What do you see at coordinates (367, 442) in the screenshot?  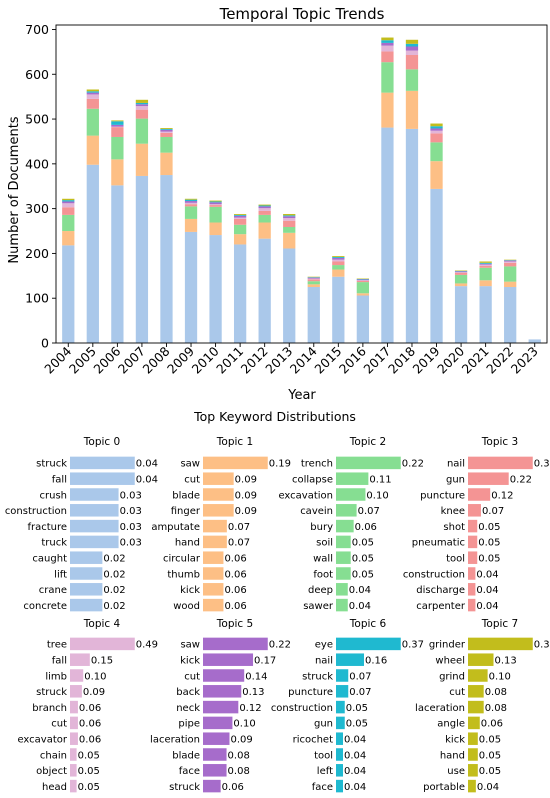 I see `panel-title: Topic 2` at bounding box center [367, 442].